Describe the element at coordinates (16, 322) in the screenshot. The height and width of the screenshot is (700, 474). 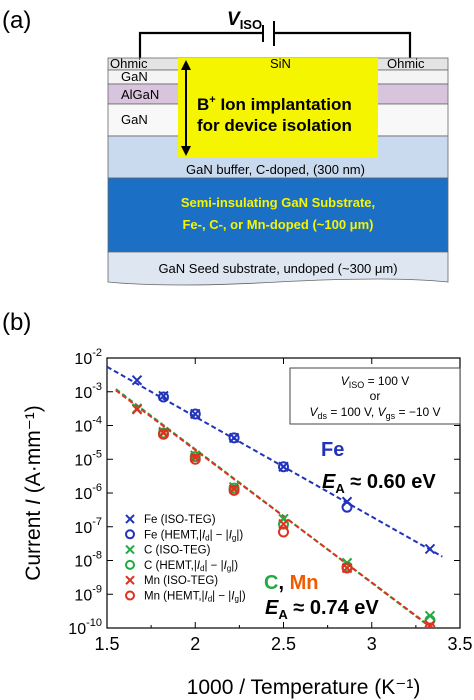
I see `panel-b-label: (b)` at that location.